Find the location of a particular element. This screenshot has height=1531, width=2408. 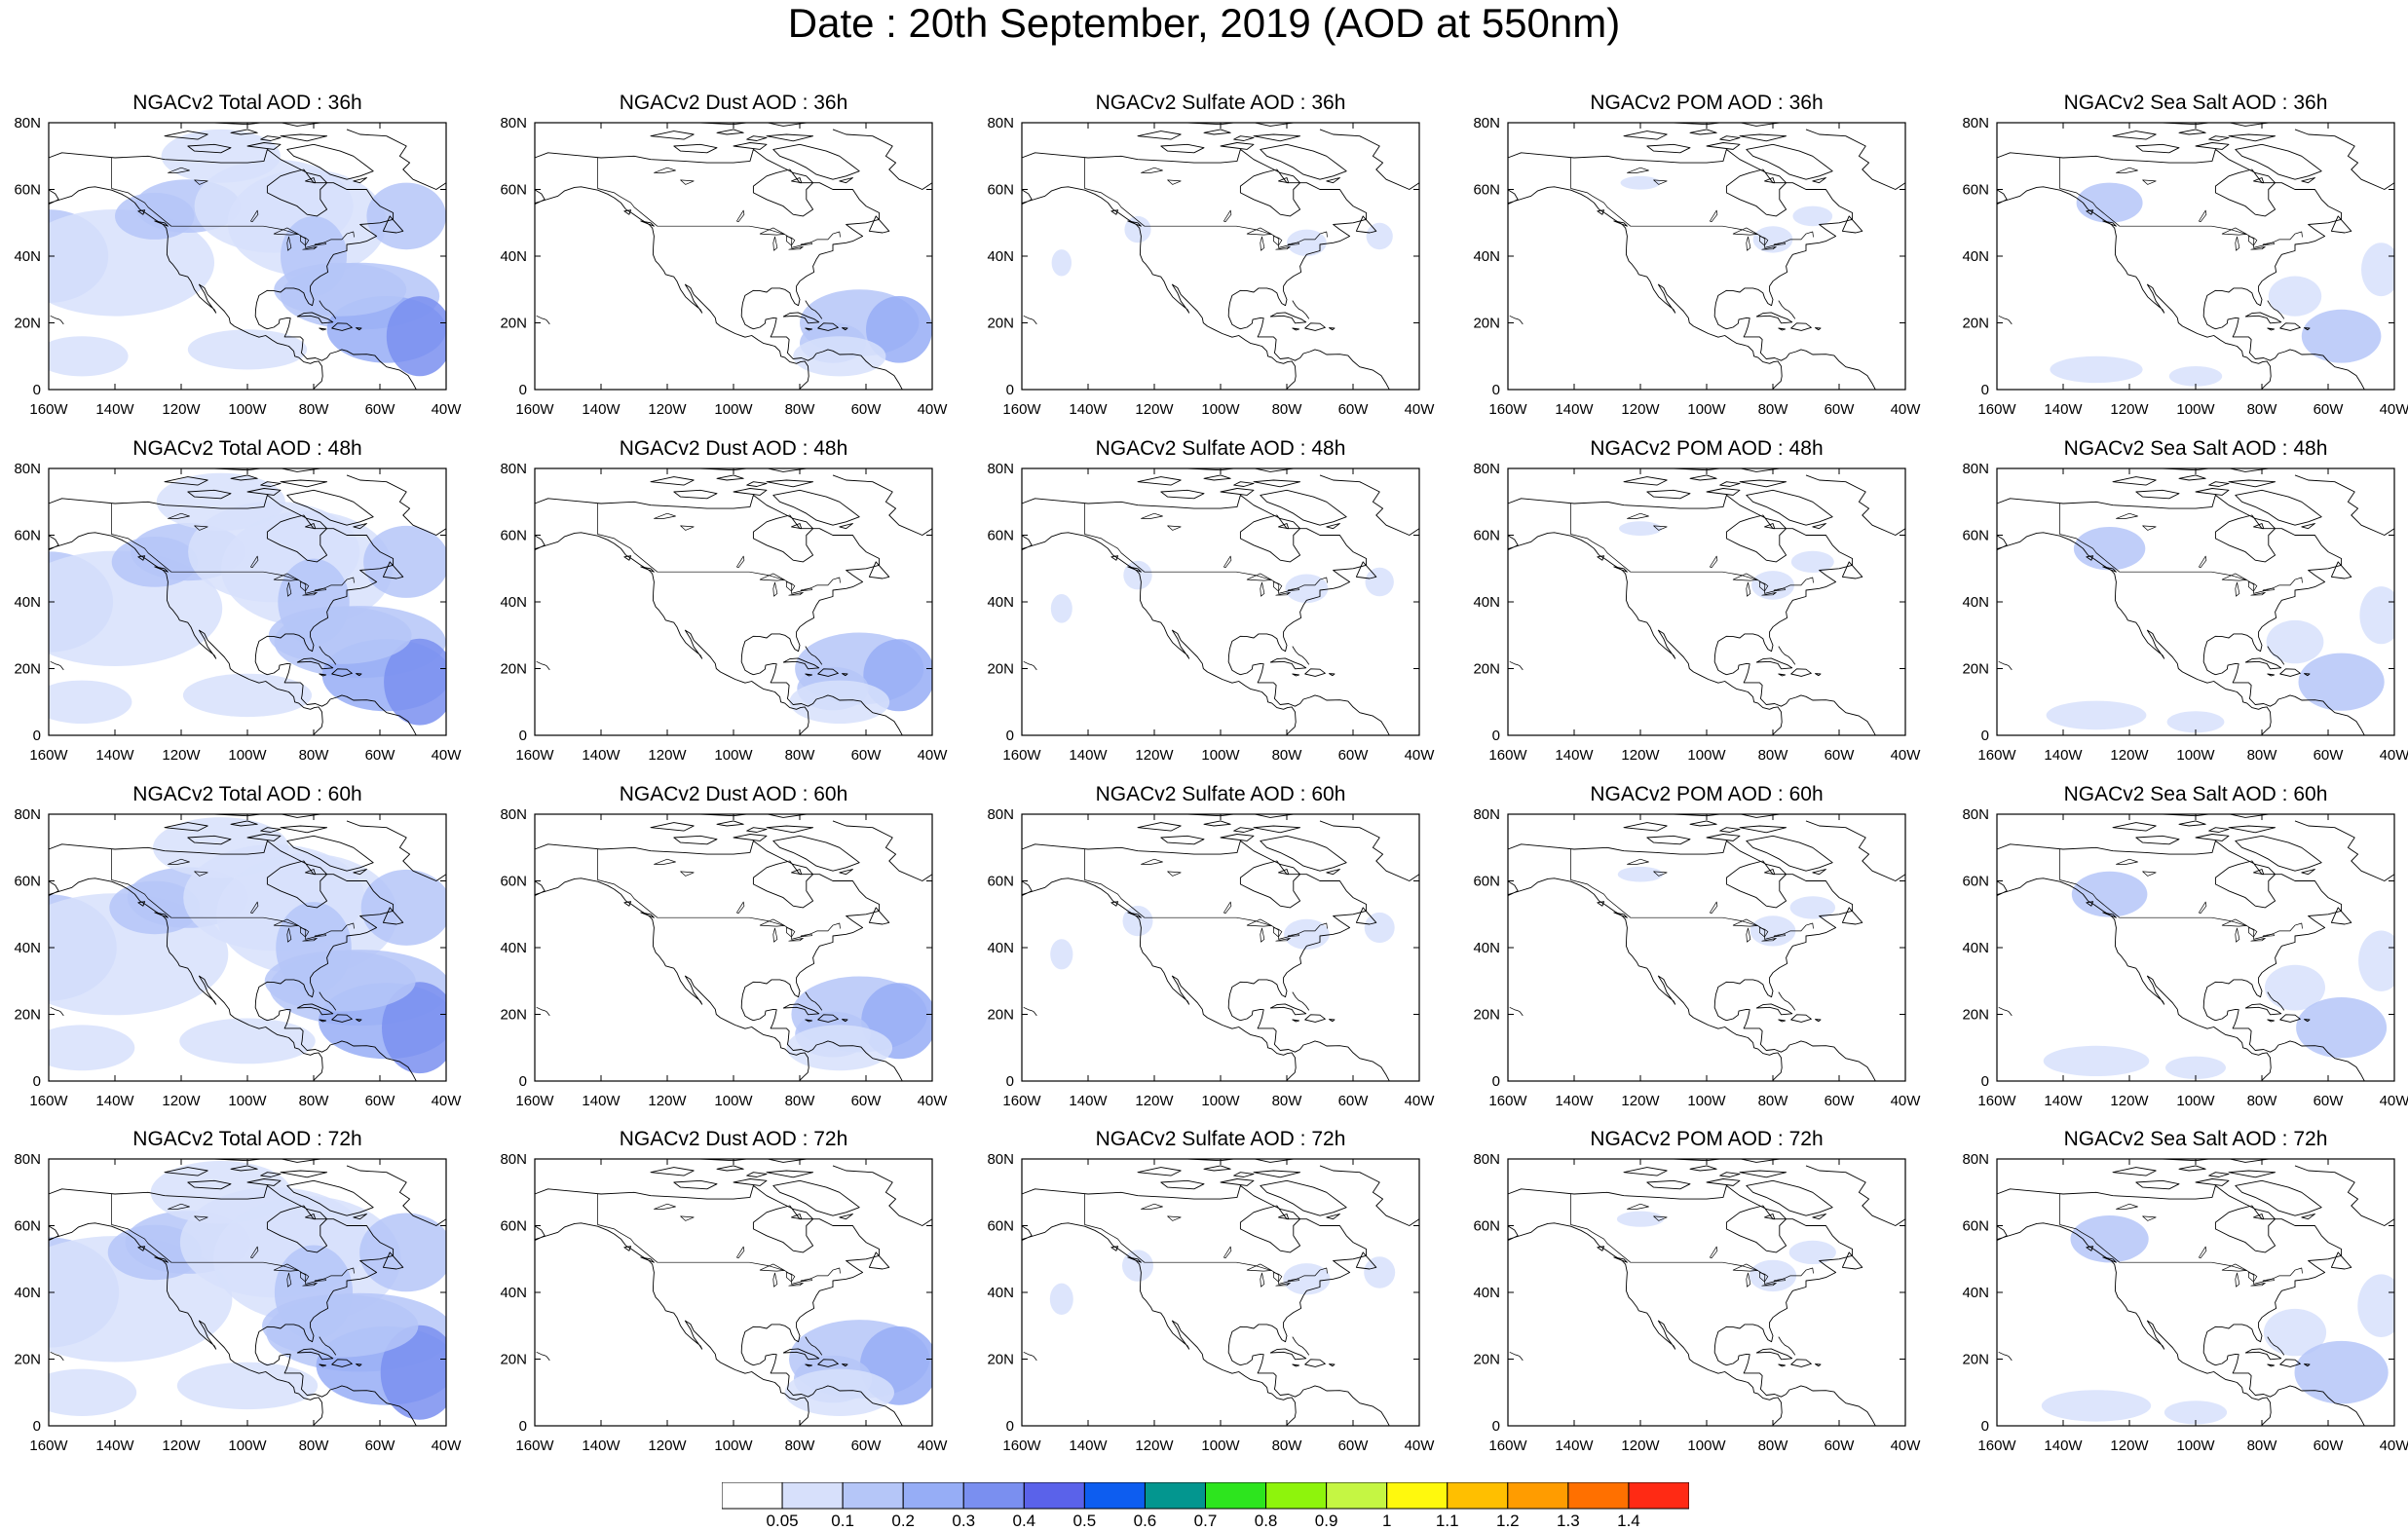

colorbar-level-label: 0.5 is located at coordinates (1084, 1521).